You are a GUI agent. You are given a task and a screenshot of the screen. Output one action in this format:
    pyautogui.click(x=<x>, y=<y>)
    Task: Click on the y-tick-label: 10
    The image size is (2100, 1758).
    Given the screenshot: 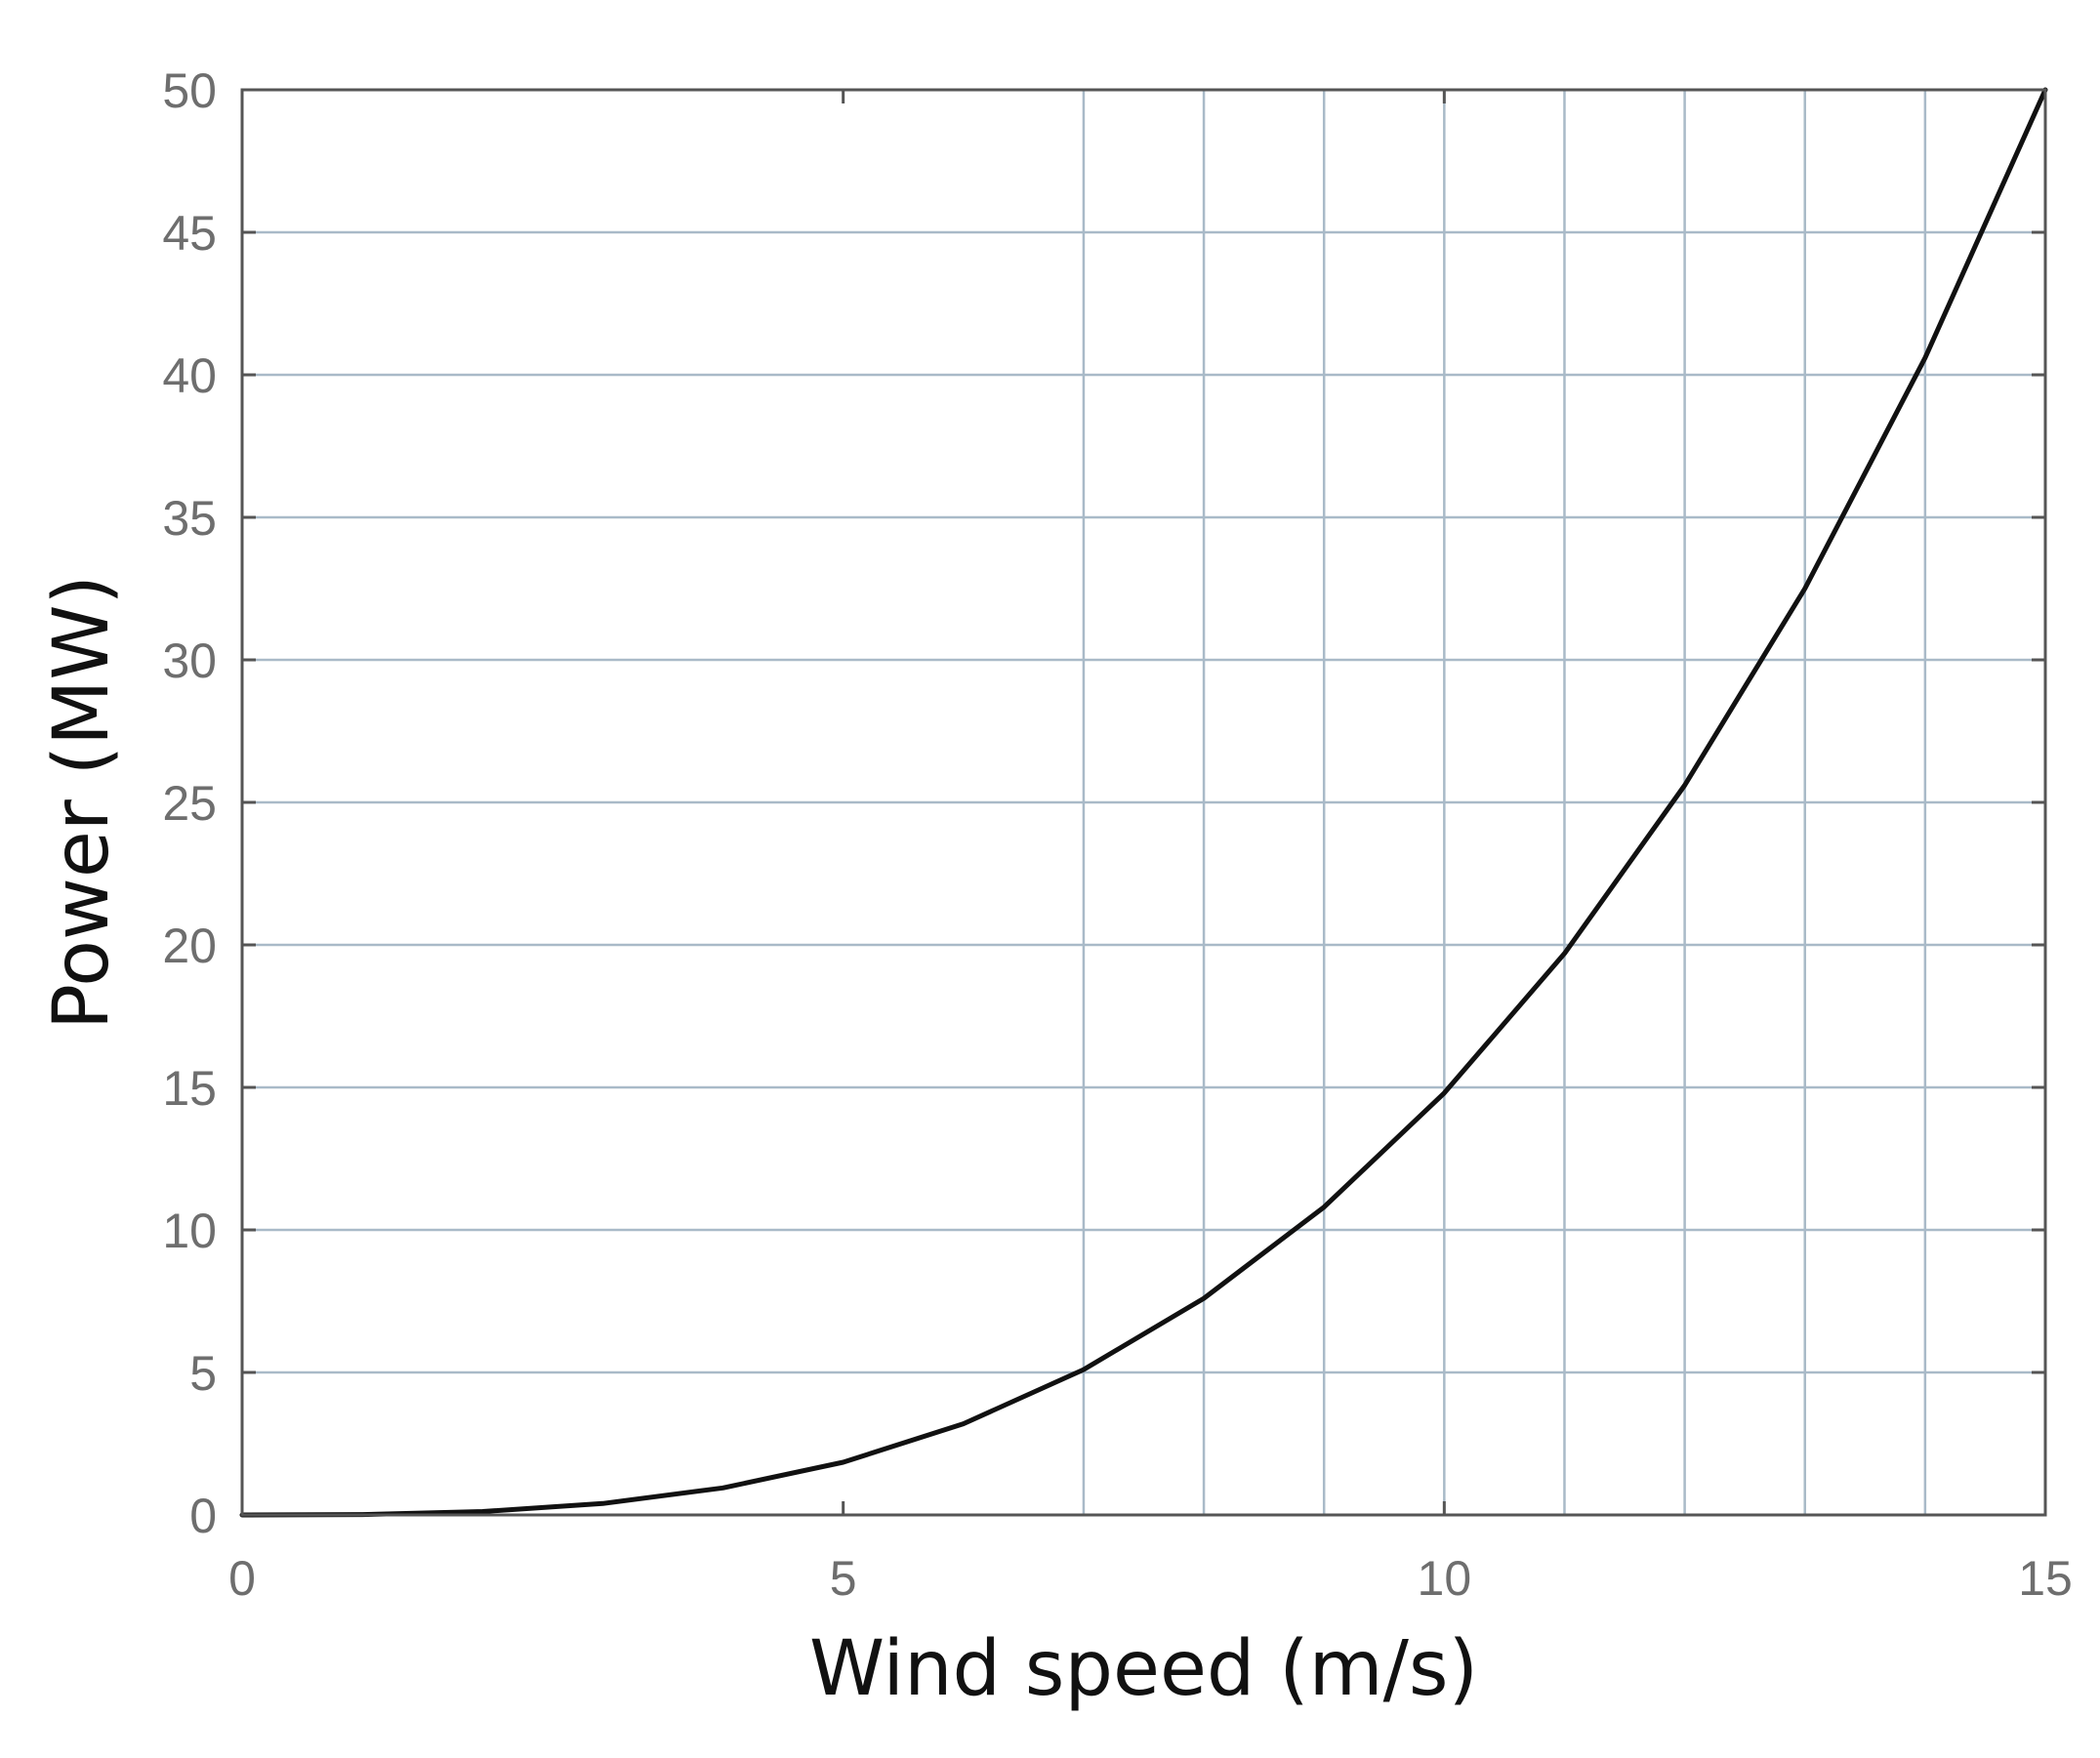 What is the action you would take?
    pyautogui.click(x=189, y=1231)
    